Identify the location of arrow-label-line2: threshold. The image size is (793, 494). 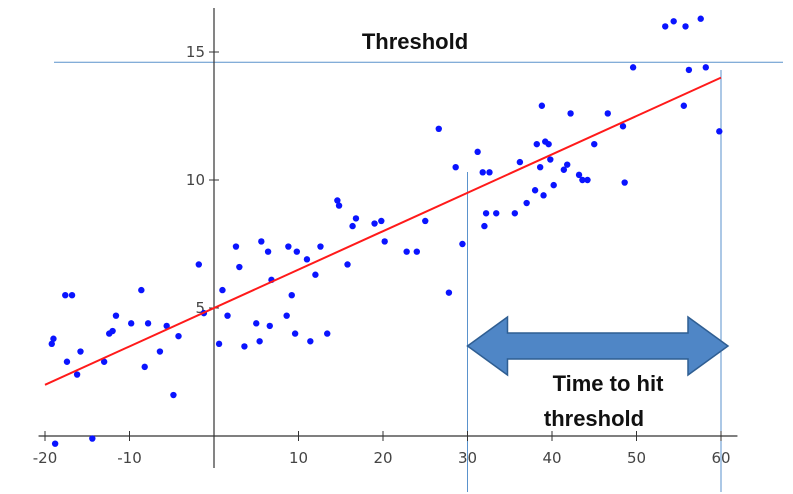
(594, 418).